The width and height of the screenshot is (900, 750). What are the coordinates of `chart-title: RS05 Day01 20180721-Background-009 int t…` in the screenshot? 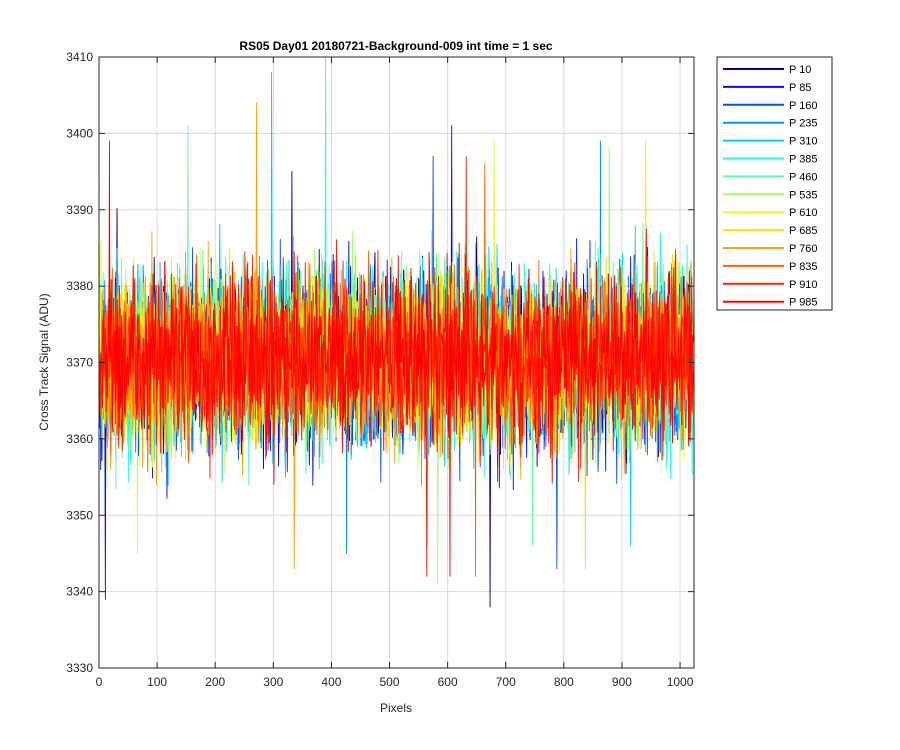 It's located at (395, 46).